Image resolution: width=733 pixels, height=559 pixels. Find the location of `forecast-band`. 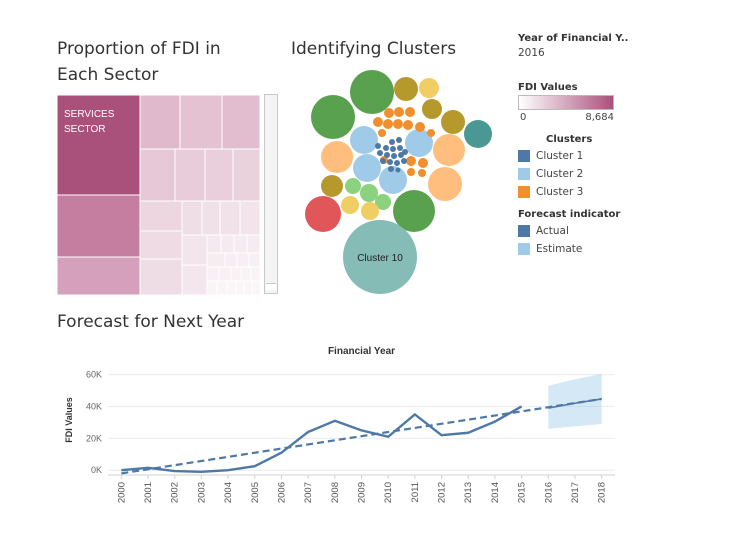

forecast-band is located at coordinates (575, 401).